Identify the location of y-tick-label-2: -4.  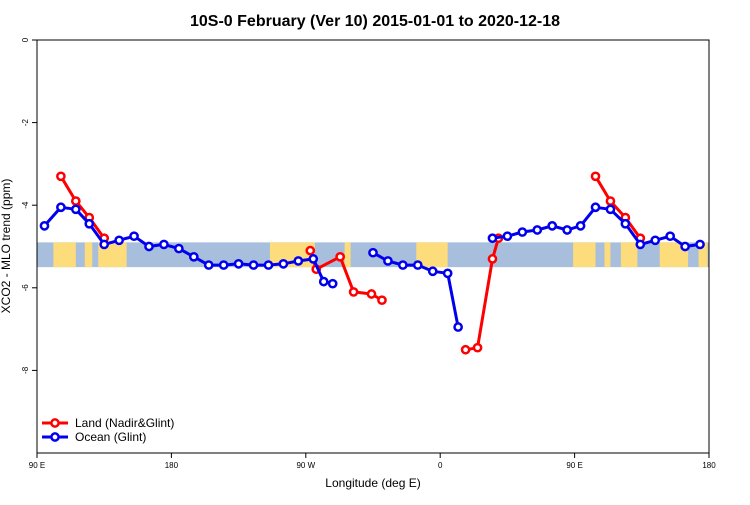
(25, 205).